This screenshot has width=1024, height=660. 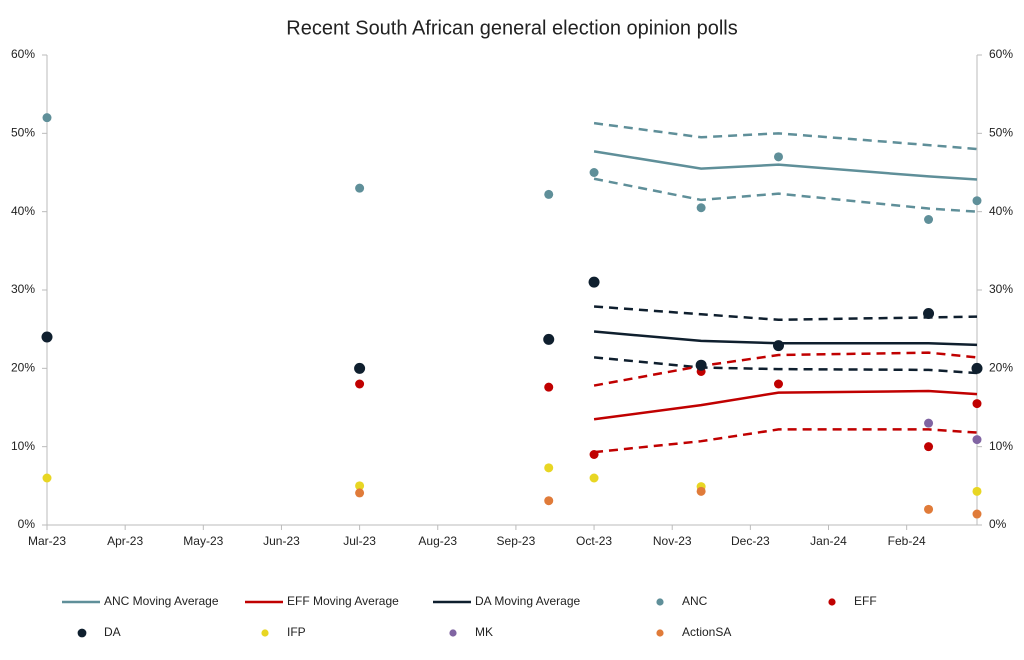 I want to click on x-tick-label: May-23, so click(x=203, y=541).